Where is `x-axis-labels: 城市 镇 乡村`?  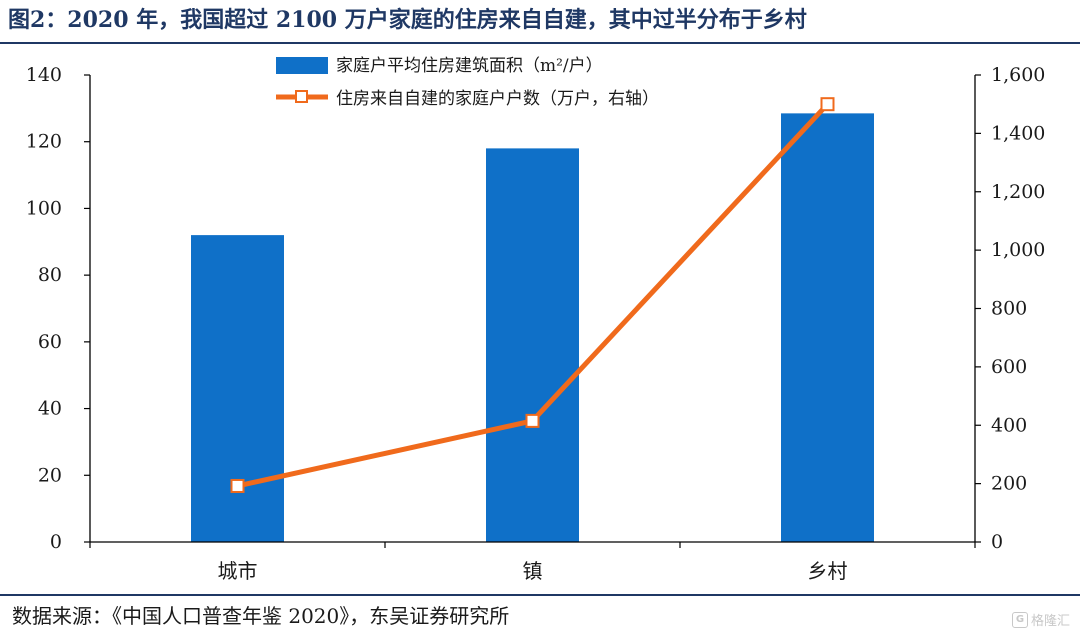 x-axis-labels: 城市 镇 乡村 is located at coordinates (532, 562).